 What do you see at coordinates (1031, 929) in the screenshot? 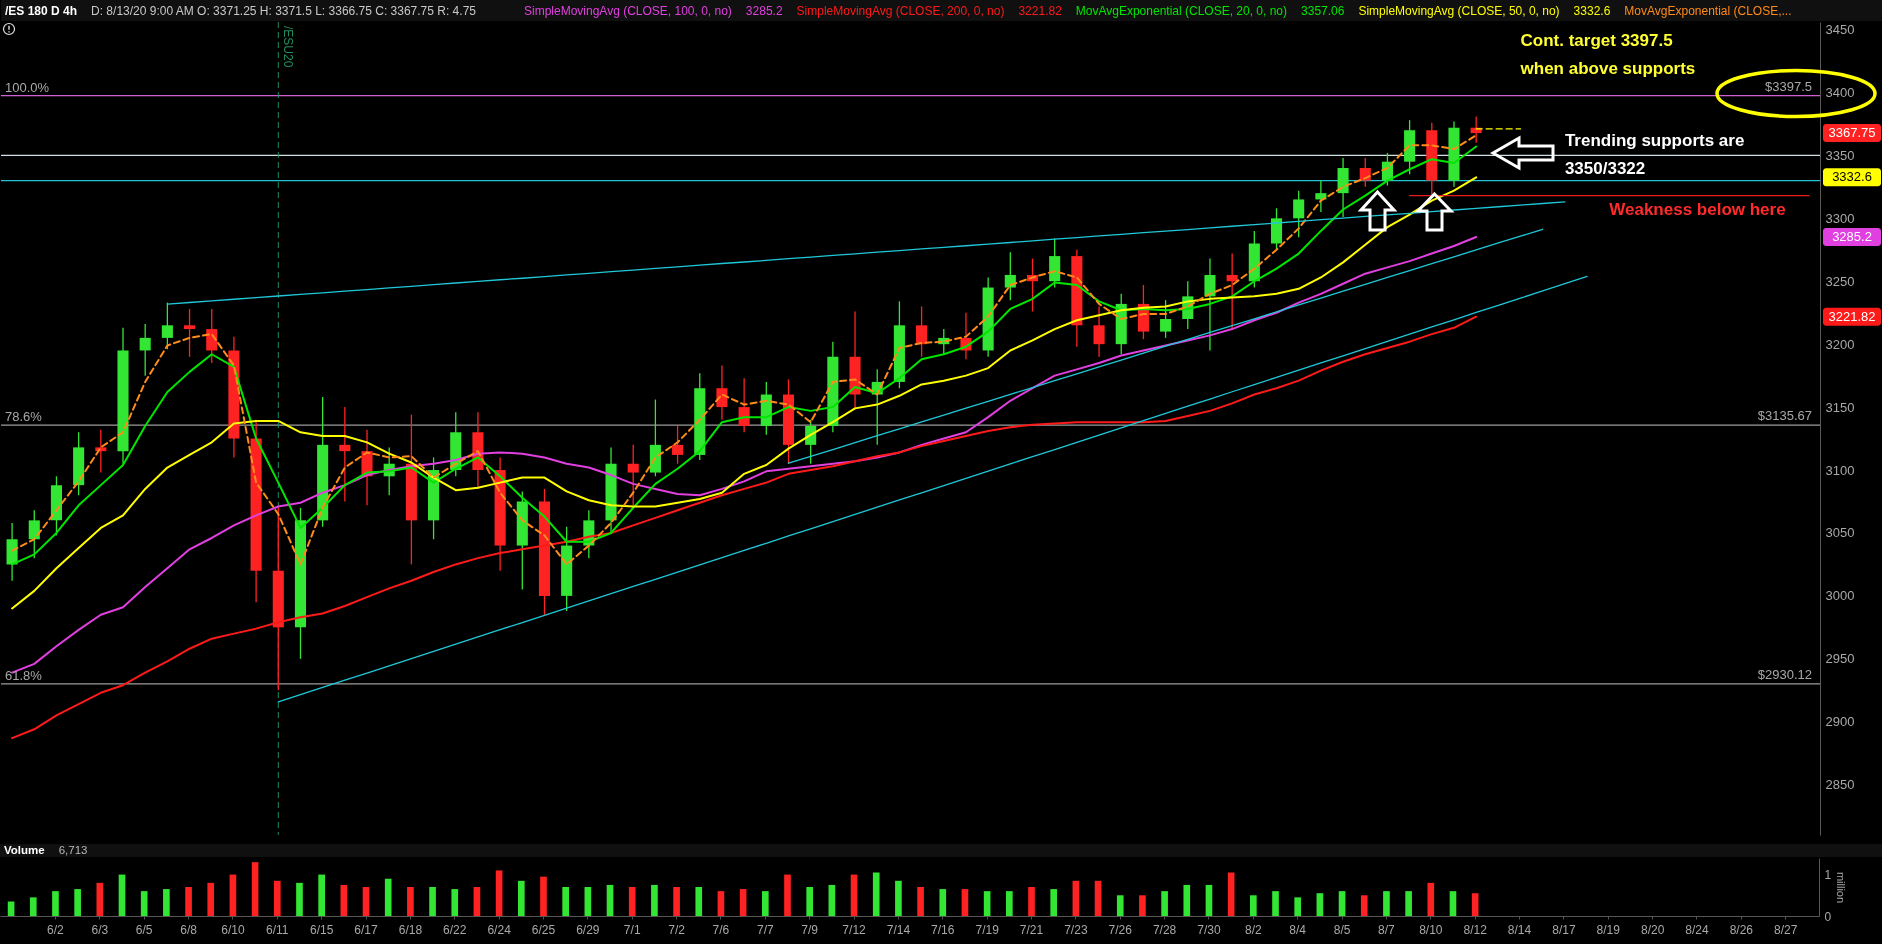
I see `x-tick-label: 7/21` at bounding box center [1031, 929].